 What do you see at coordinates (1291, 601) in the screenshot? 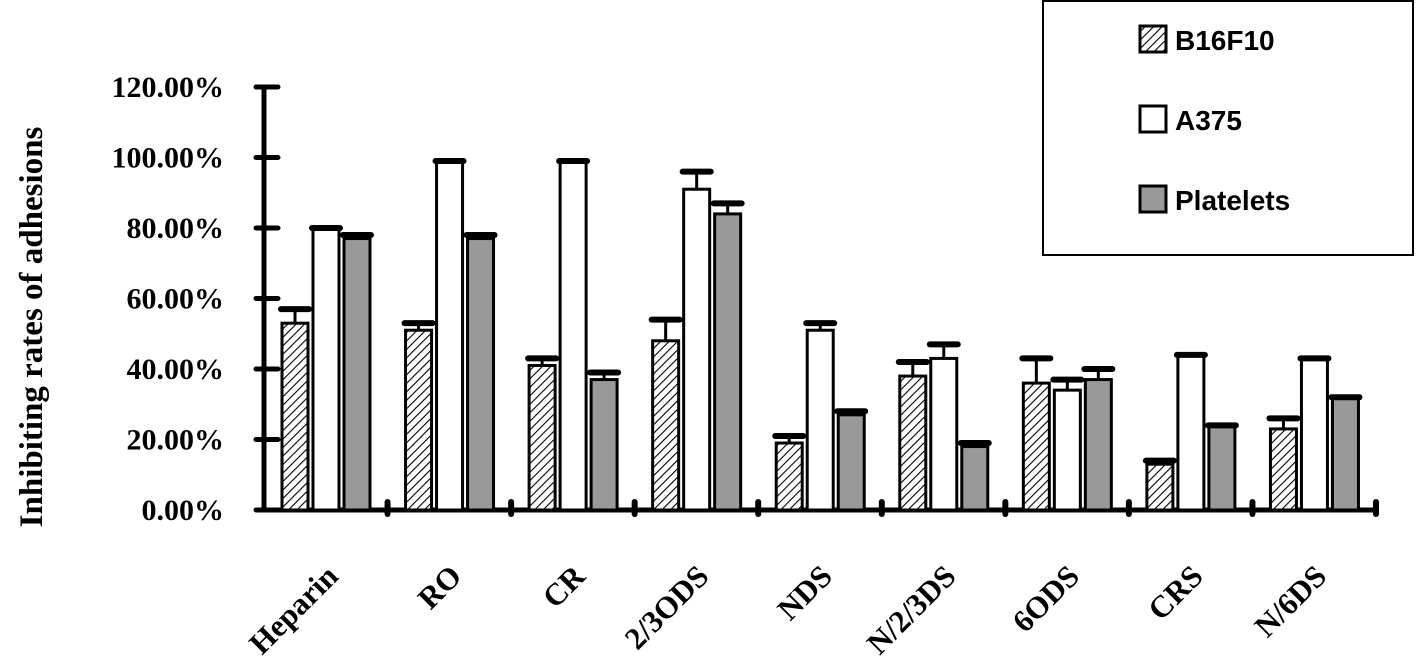
I see `x-category-label: N/6DS` at bounding box center [1291, 601].